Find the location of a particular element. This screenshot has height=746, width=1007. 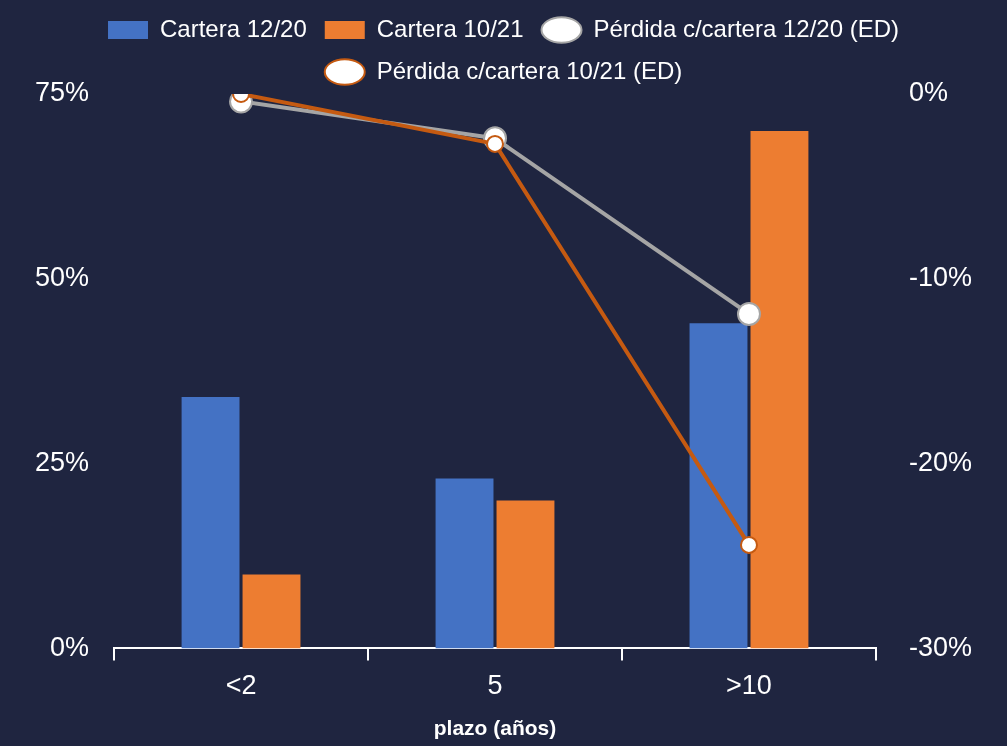

y2-tick-label: 0% is located at coordinates (928, 92).